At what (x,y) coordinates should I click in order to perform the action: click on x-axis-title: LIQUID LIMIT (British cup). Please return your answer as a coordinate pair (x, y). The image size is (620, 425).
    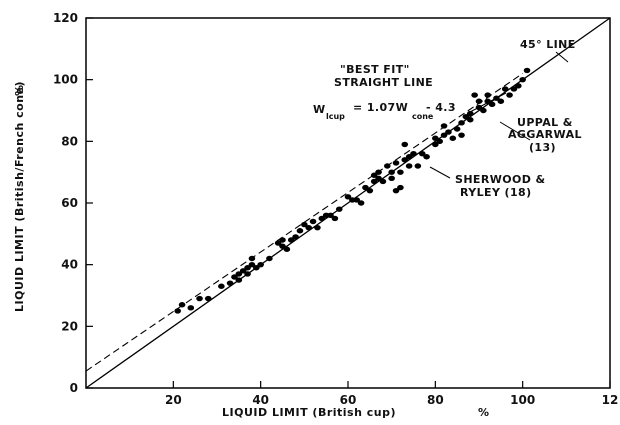
    Looking at the image, I should click on (309, 412).